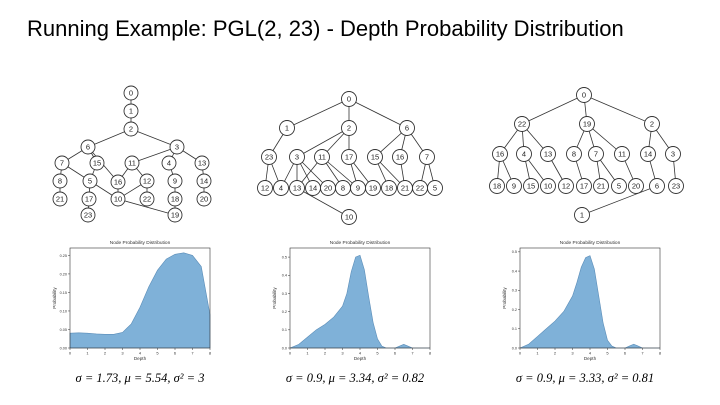 The width and height of the screenshot is (720, 405). Describe the element at coordinates (63, 274) in the screenshot. I see `y-tick-label: 0.20` at that location.